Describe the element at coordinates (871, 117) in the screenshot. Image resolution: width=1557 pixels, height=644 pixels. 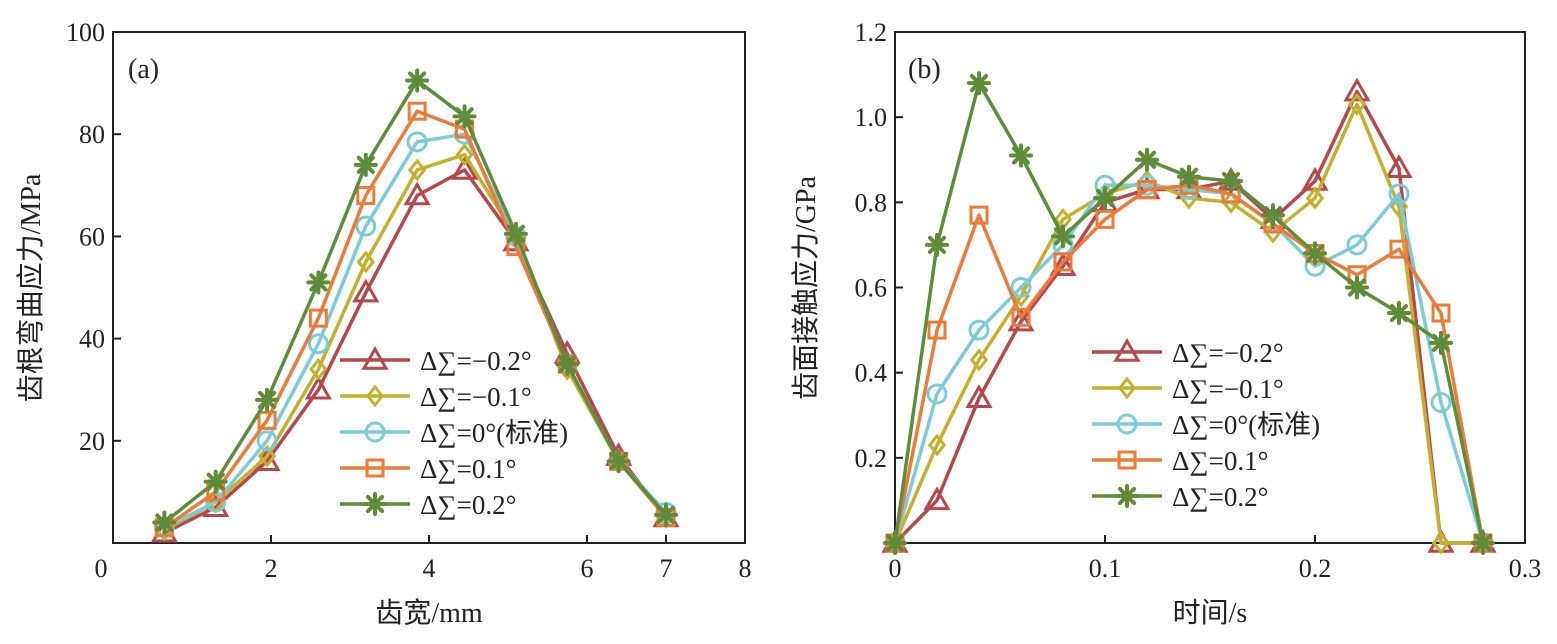
I see `y-tick-label: 1.0` at that location.